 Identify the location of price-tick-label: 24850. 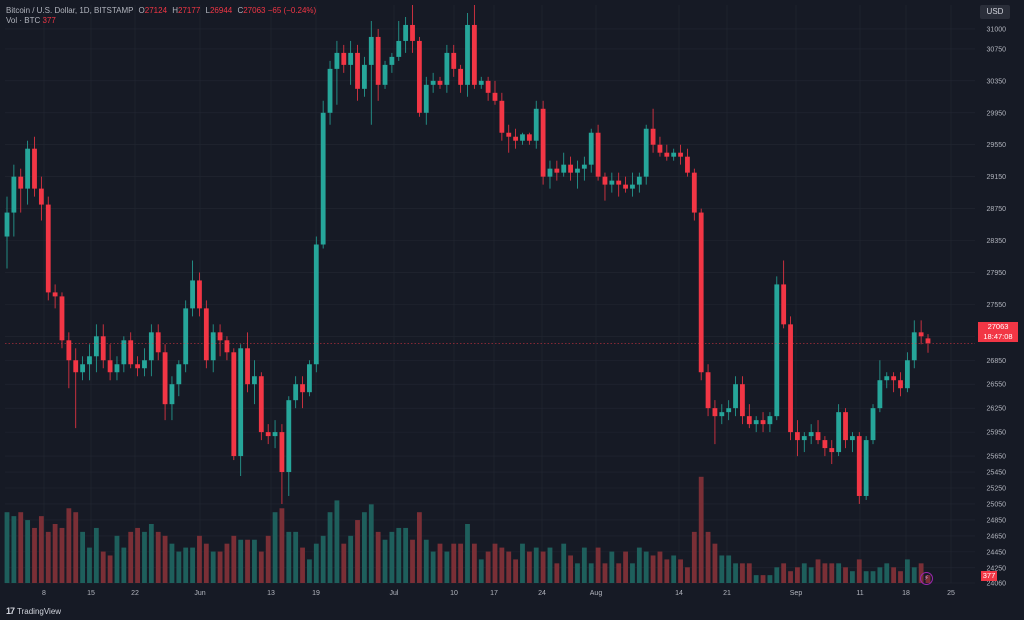
(997, 520).